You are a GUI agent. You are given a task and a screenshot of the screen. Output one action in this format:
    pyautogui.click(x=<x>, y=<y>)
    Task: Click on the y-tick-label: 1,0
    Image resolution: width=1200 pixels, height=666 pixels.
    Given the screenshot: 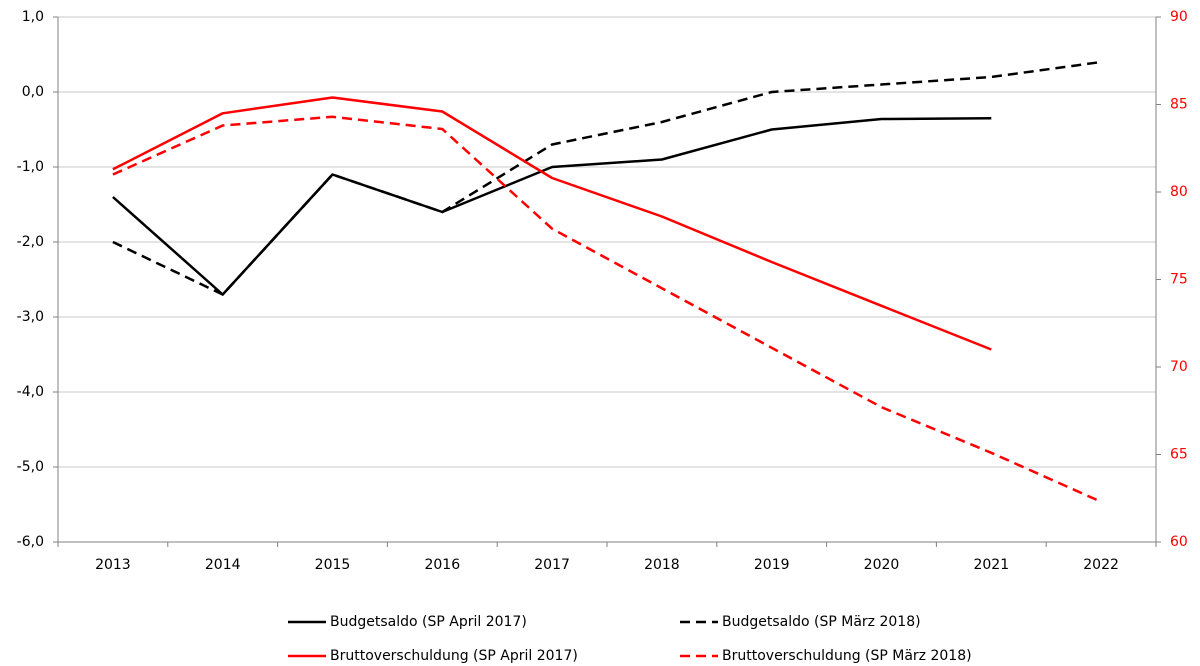 What is the action you would take?
    pyautogui.click(x=33, y=17)
    